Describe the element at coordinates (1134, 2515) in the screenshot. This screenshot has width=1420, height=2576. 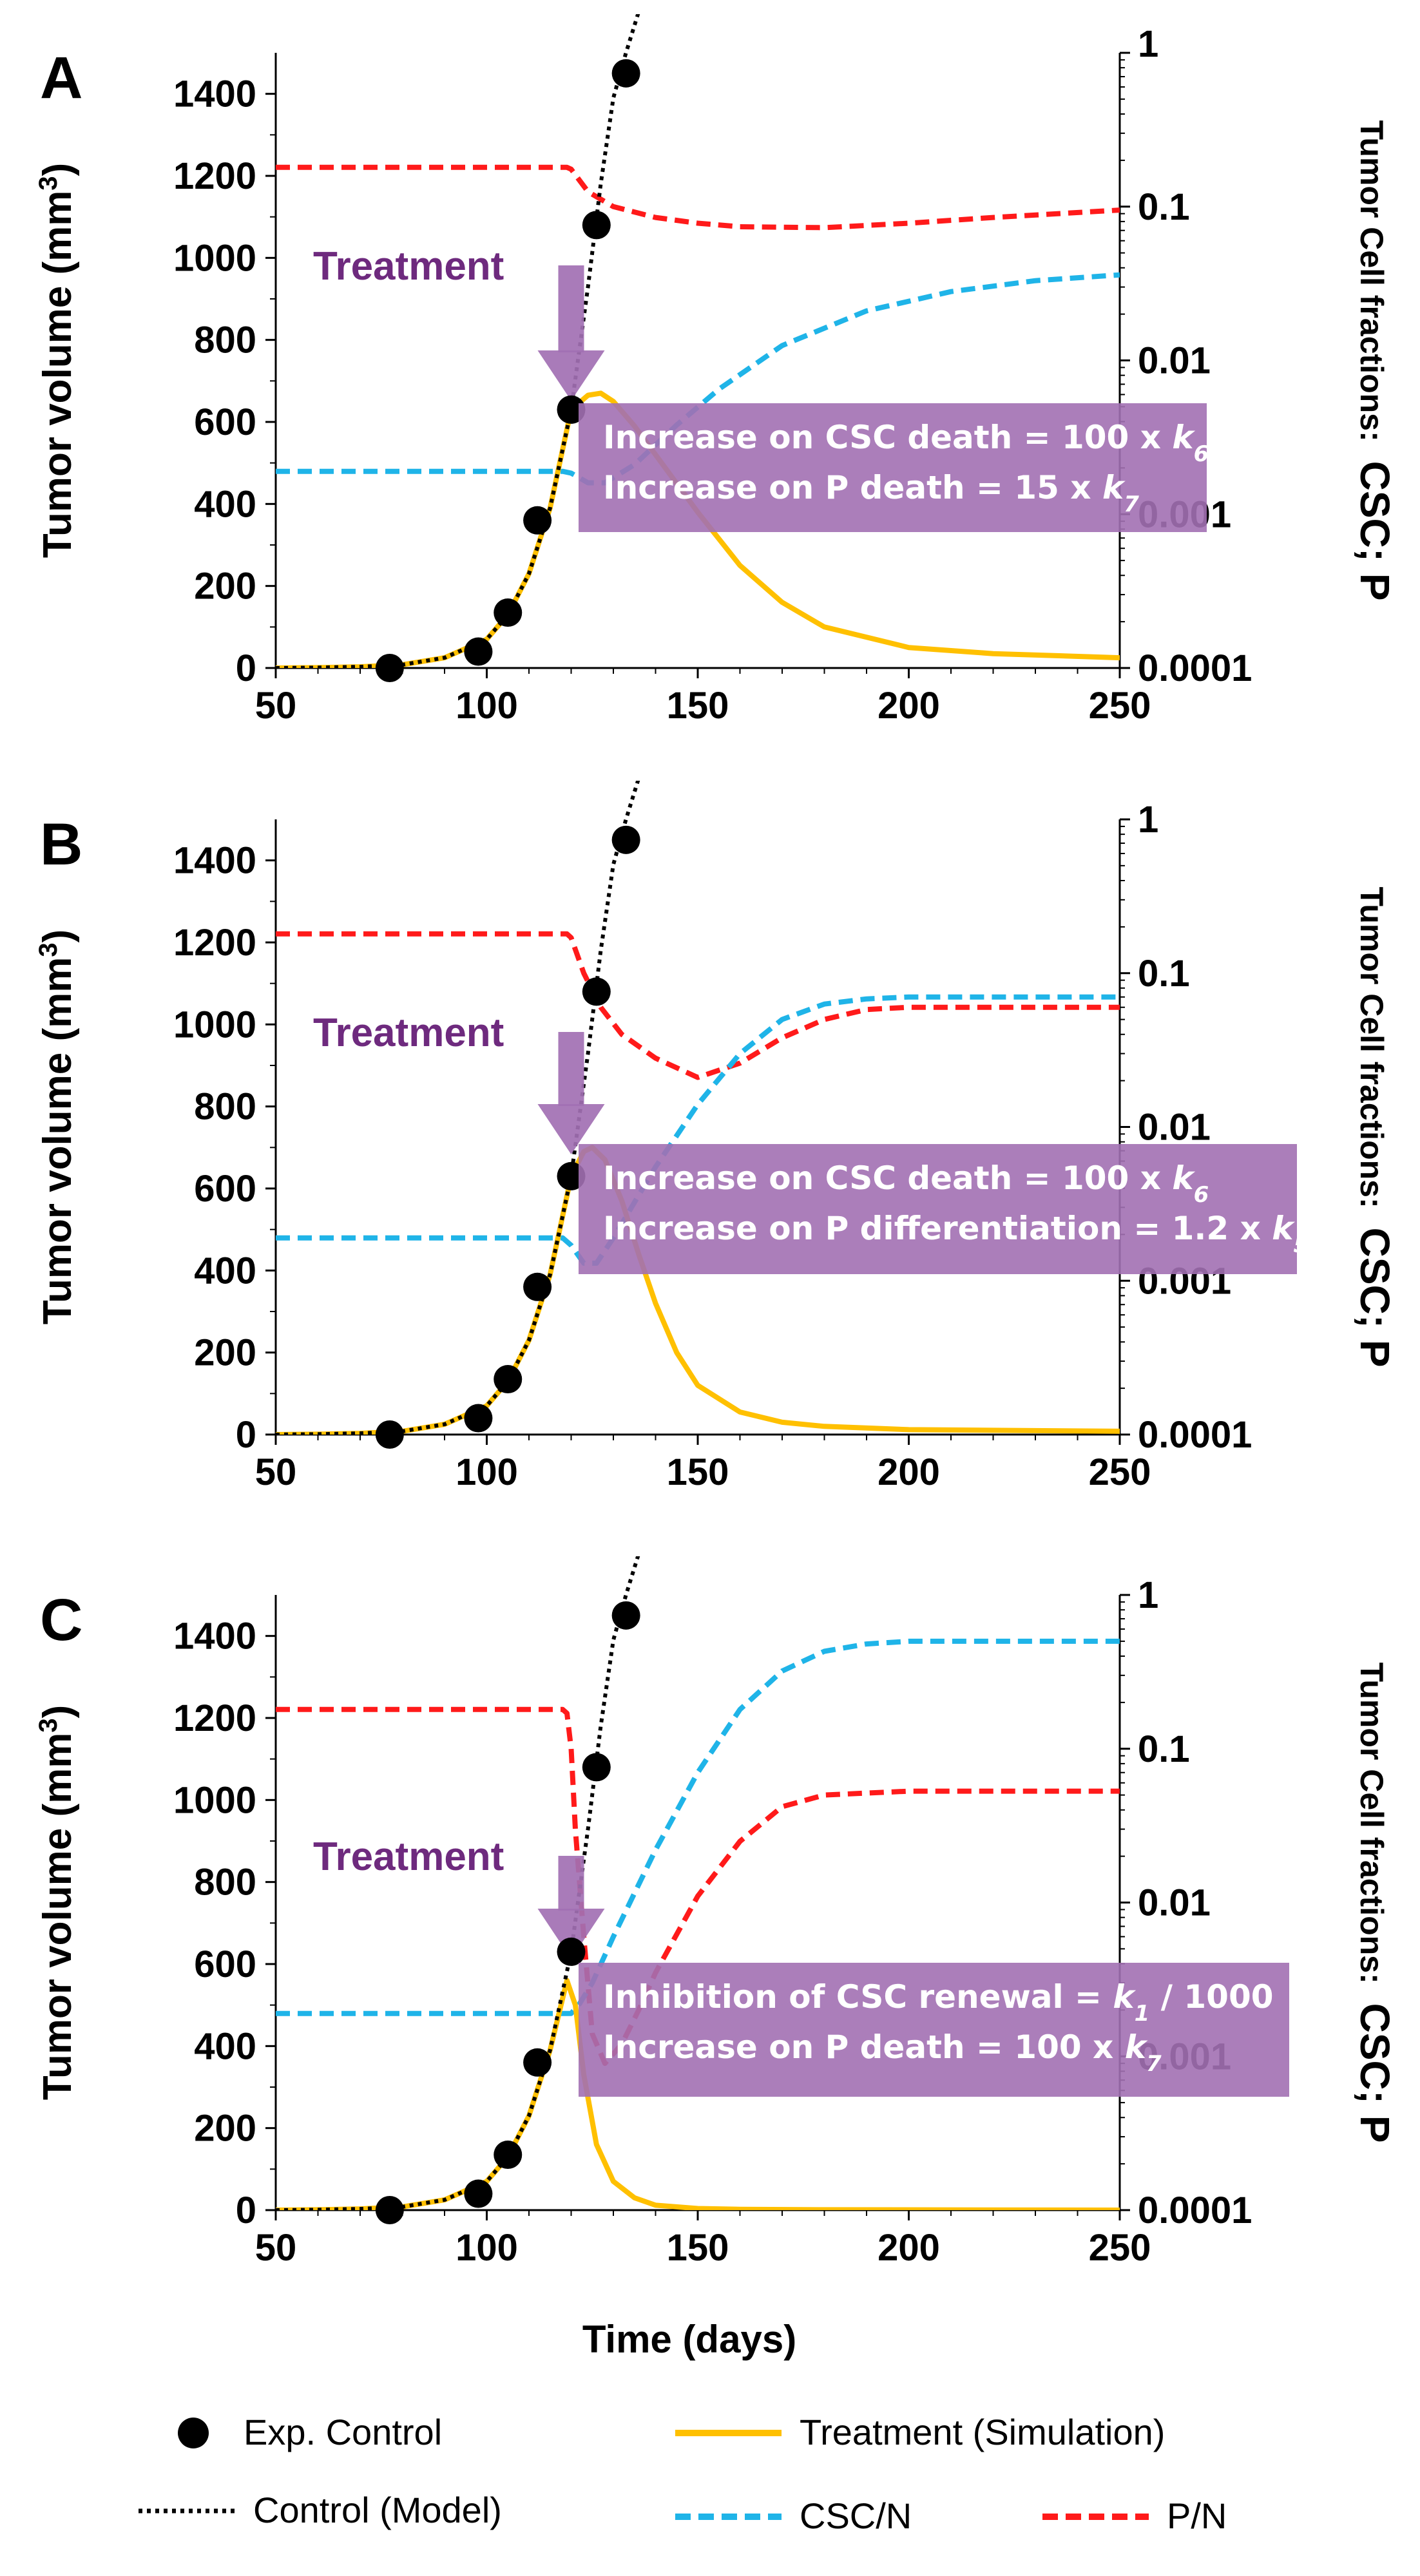
I see `legend-item-p: P/N` at that location.